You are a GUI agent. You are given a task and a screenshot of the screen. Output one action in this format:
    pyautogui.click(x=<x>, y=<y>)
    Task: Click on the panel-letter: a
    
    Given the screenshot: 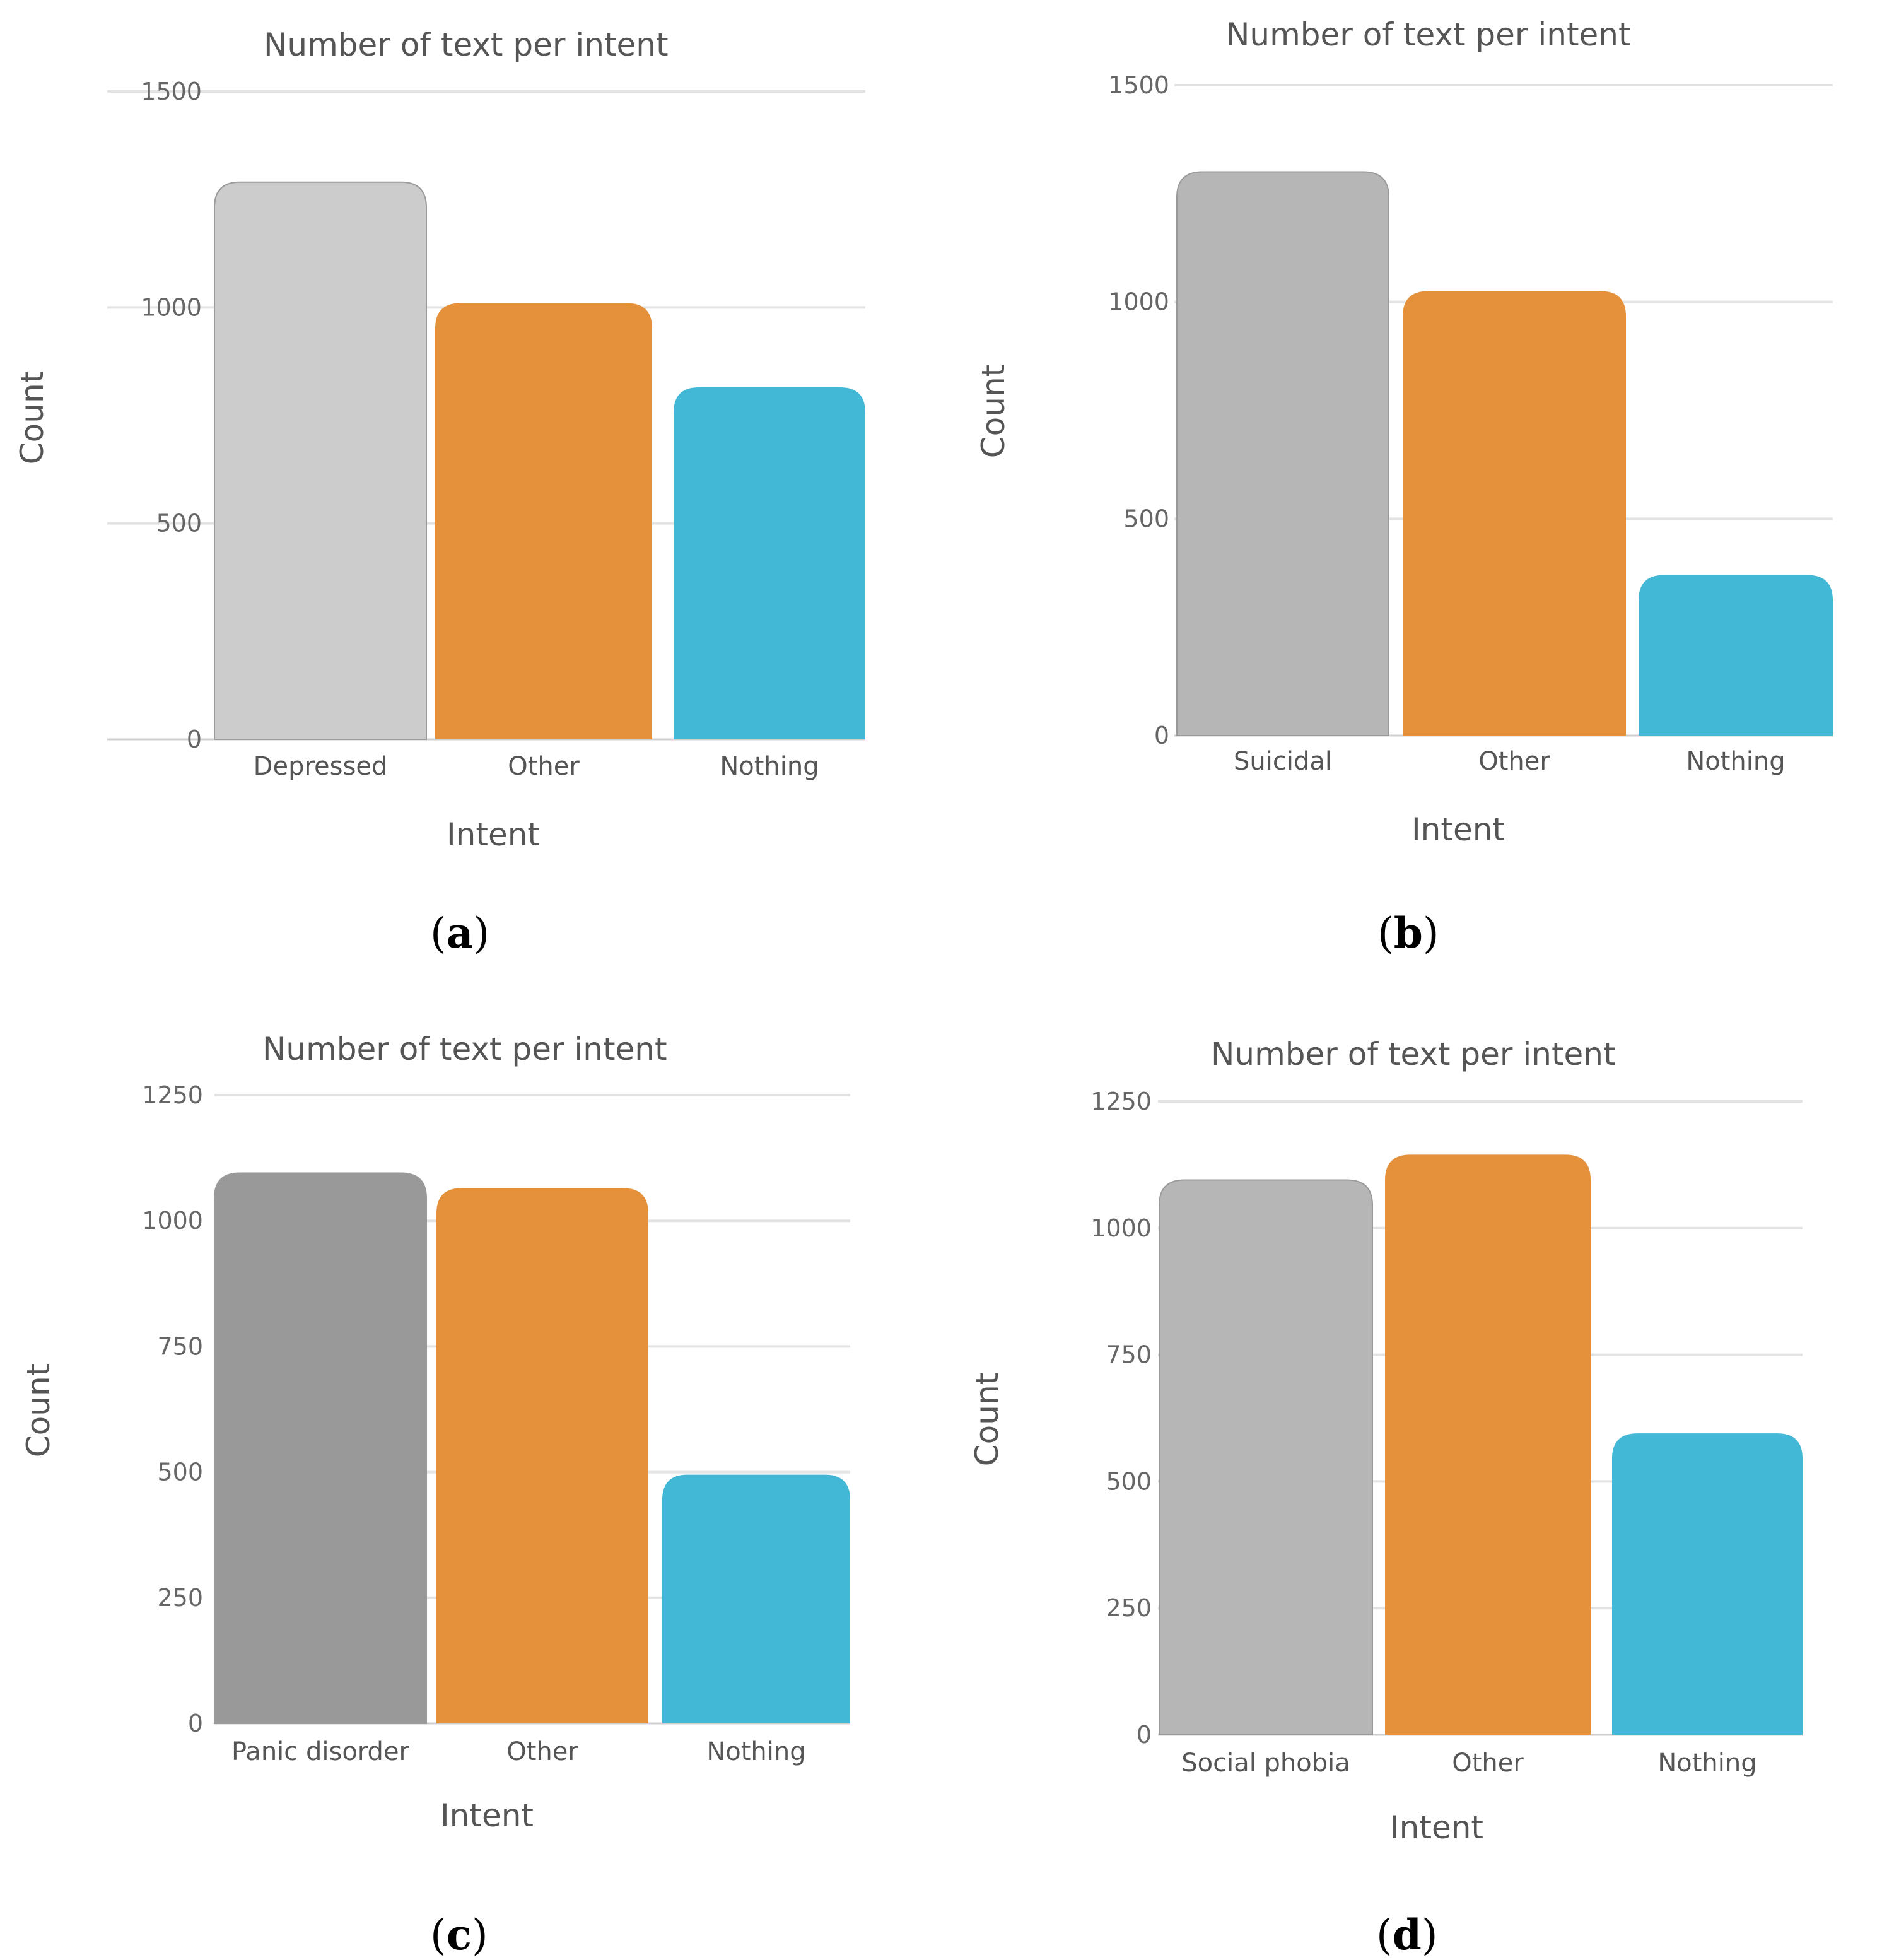 What is the action you would take?
    pyautogui.click(x=460, y=933)
    